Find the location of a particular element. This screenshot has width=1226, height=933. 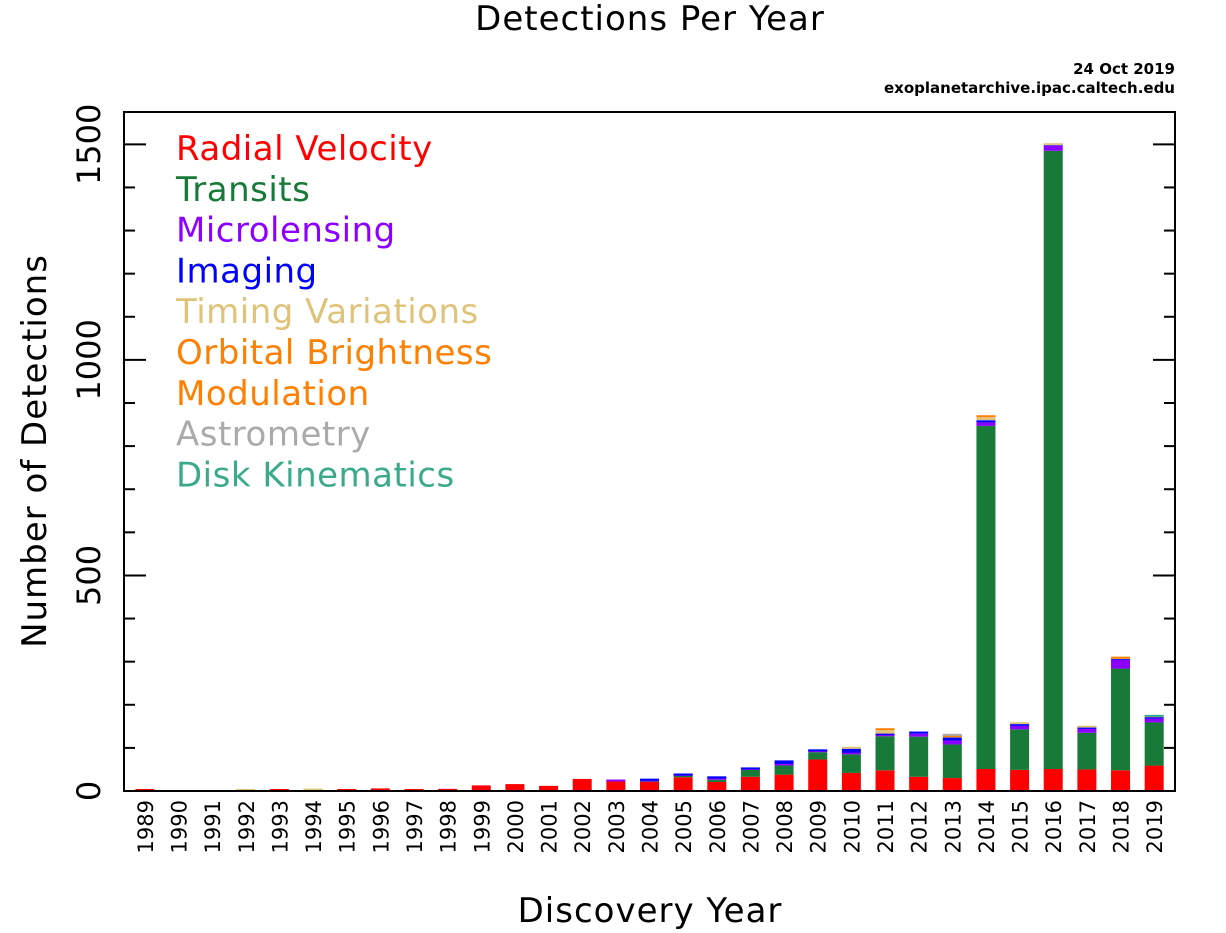

x-tick-label: 2009 is located at coordinates (819, 826).